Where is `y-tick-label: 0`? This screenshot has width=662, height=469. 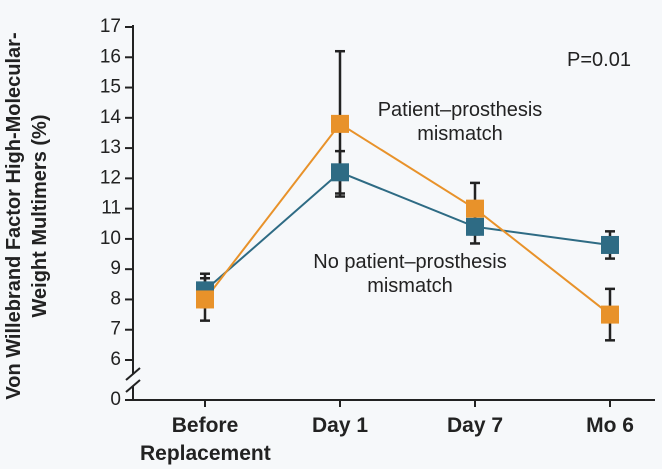 y-tick-label: 0 is located at coordinates (115, 399).